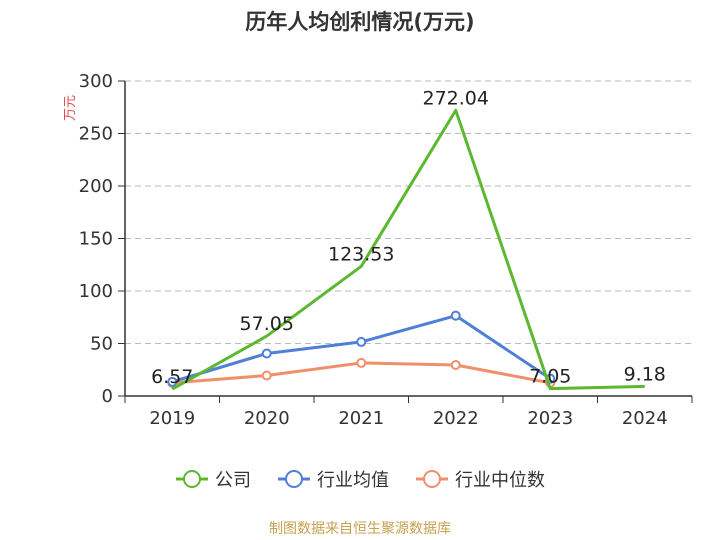 The width and height of the screenshot is (720, 540). What do you see at coordinates (96, 186) in the screenshot?
I see `y-tick-label: 200` at bounding box center [96, 186].